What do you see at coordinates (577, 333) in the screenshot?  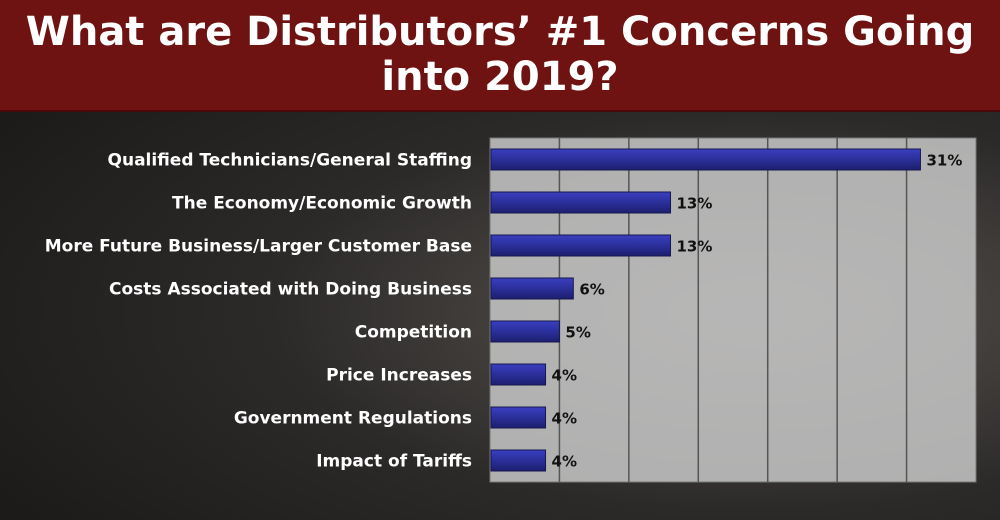 I see `data-label: 5%` at bounding box center [577, 333].